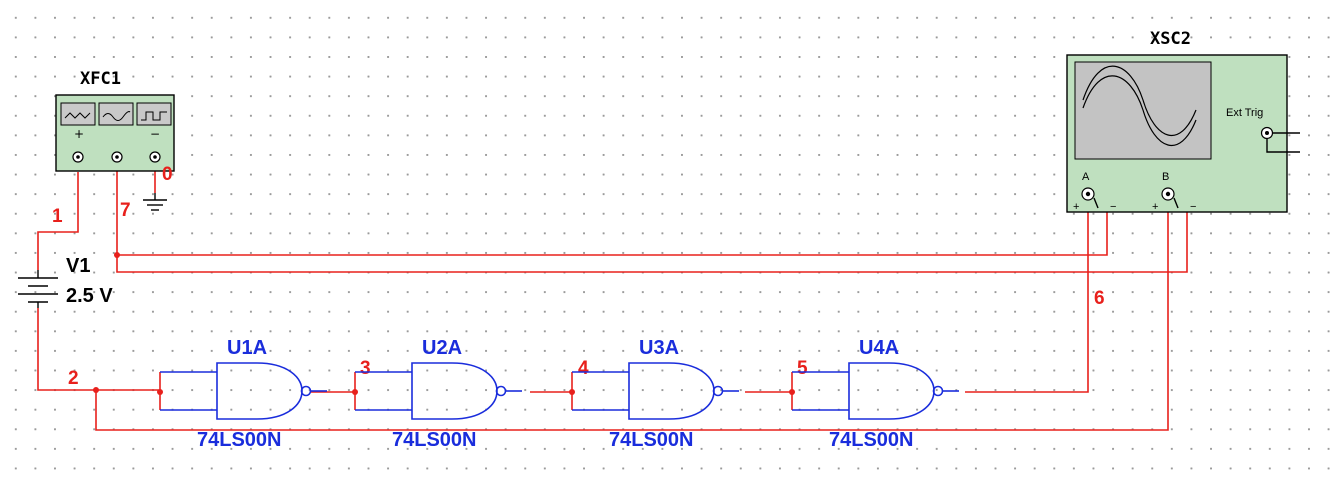  I want to click on net-label-1: 1, so click(57, 216).